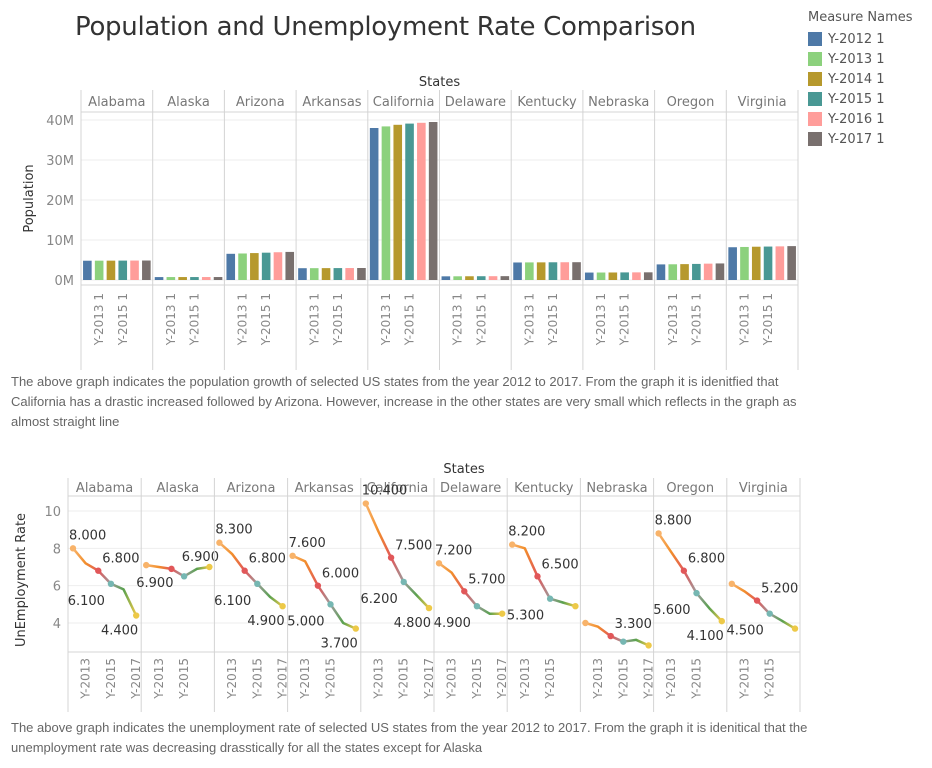 The width and height of the screenshot is (932, 768). Describe the element at coordinates (779, 589) in the screenshot. I see `data-label: 5.200` at that location.